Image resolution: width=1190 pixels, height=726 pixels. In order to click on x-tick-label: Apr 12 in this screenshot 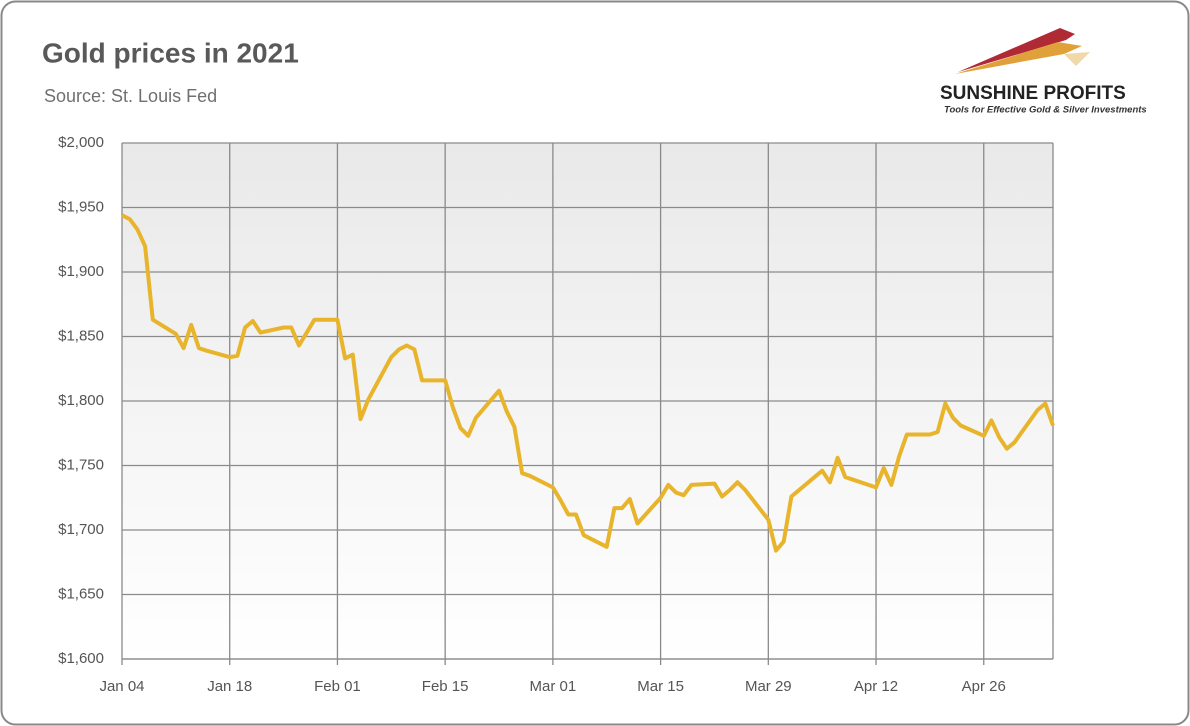, I will do `click(876, 686)`.